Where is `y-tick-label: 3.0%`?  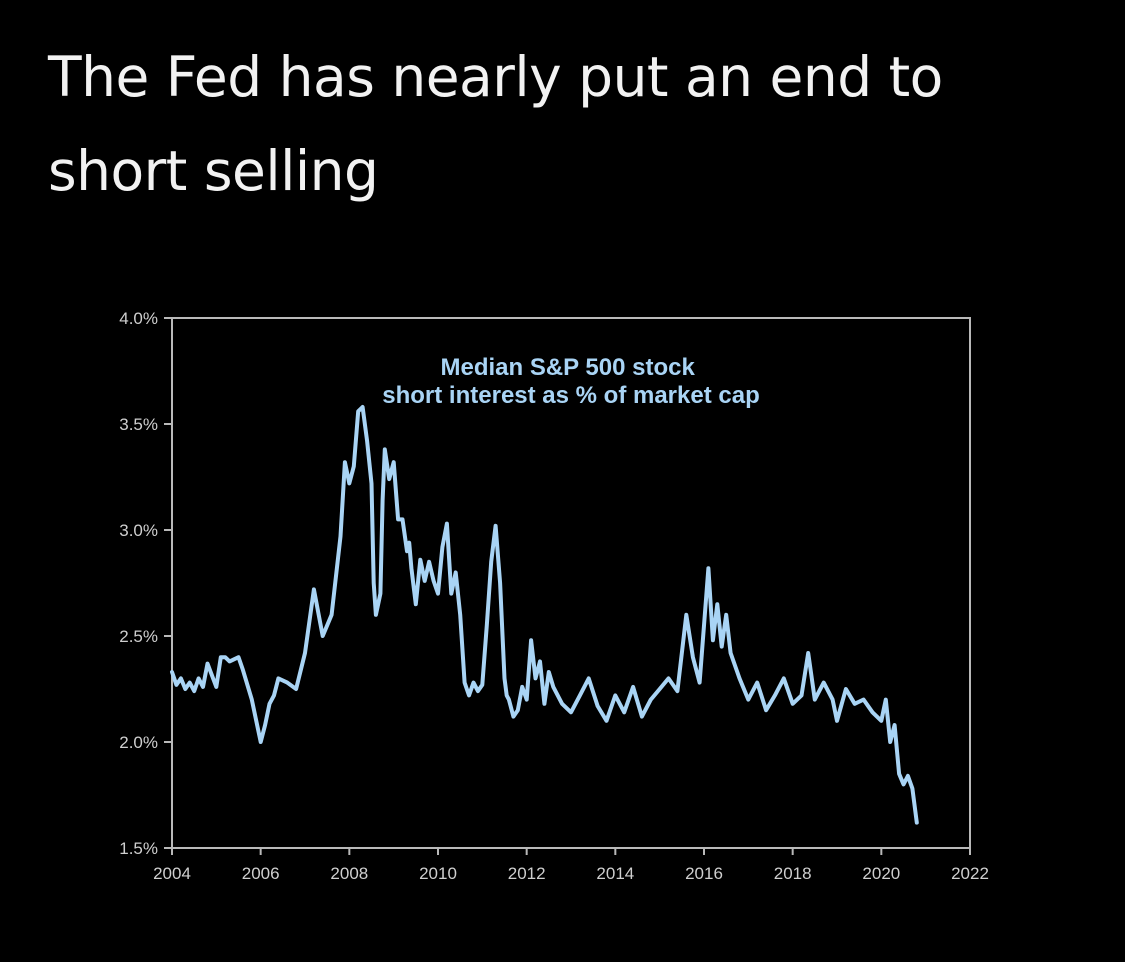 y-tick-label: 3.0% is located at coordinates (138, 530).